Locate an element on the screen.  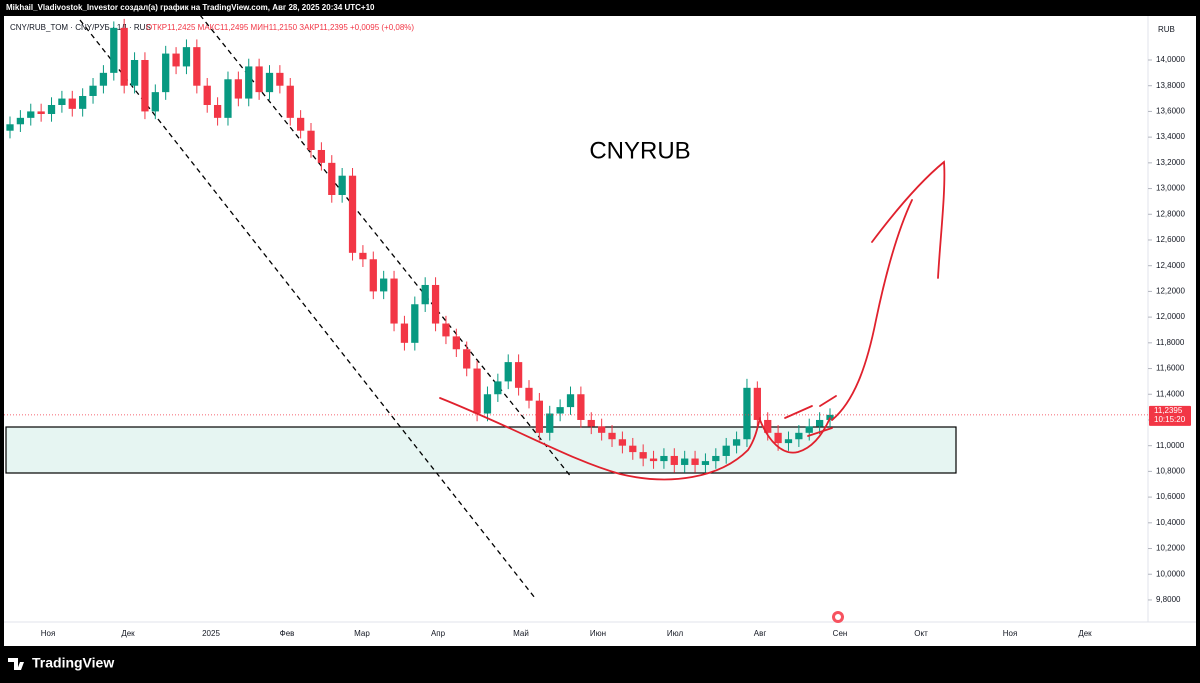
y-tick-label: 13,0000 is located at coordinates (1170, 188).